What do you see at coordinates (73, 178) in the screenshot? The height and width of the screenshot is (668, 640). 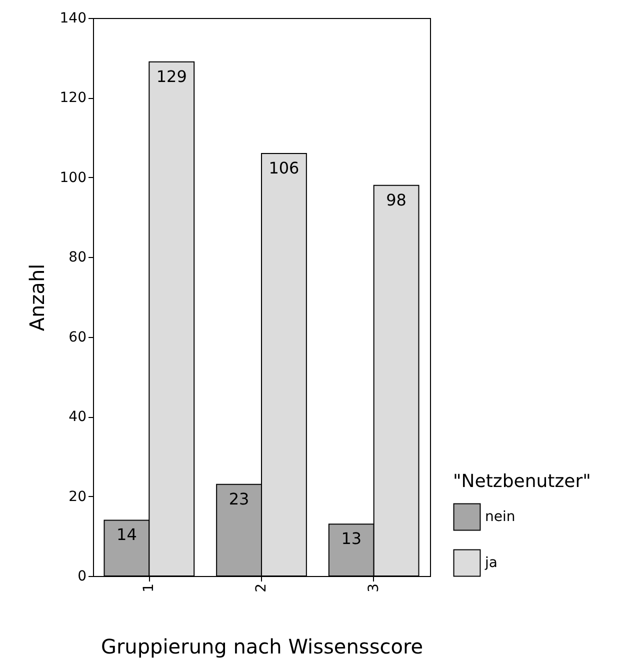 I see `y-tick-label: 100` at bounding box center [73, 178].